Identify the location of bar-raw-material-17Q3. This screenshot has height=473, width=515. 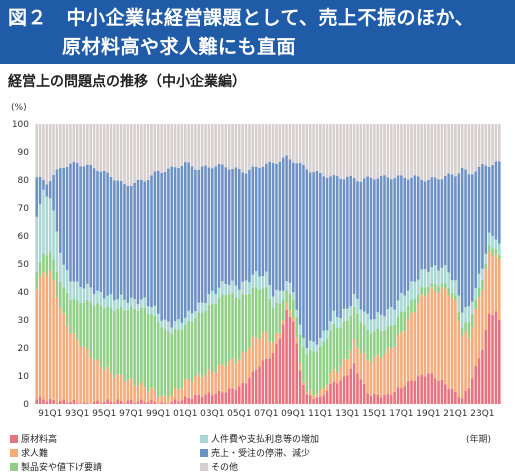
(408, 392).